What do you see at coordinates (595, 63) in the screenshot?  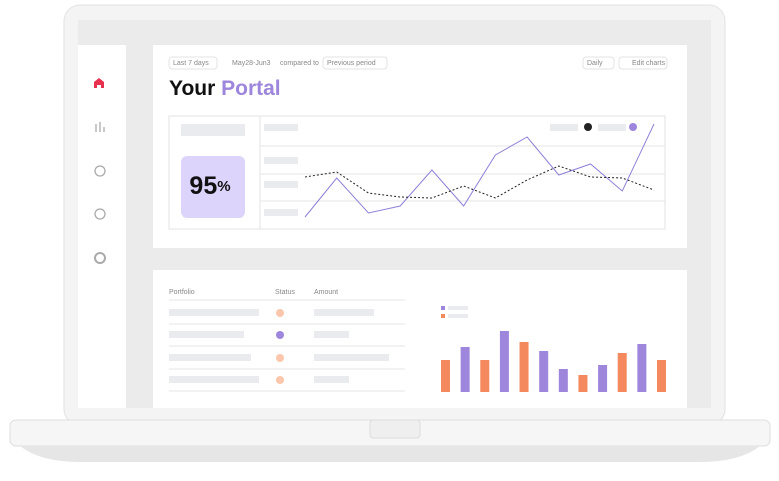 I see `interval: Daily` at bounding box center [595, 63].